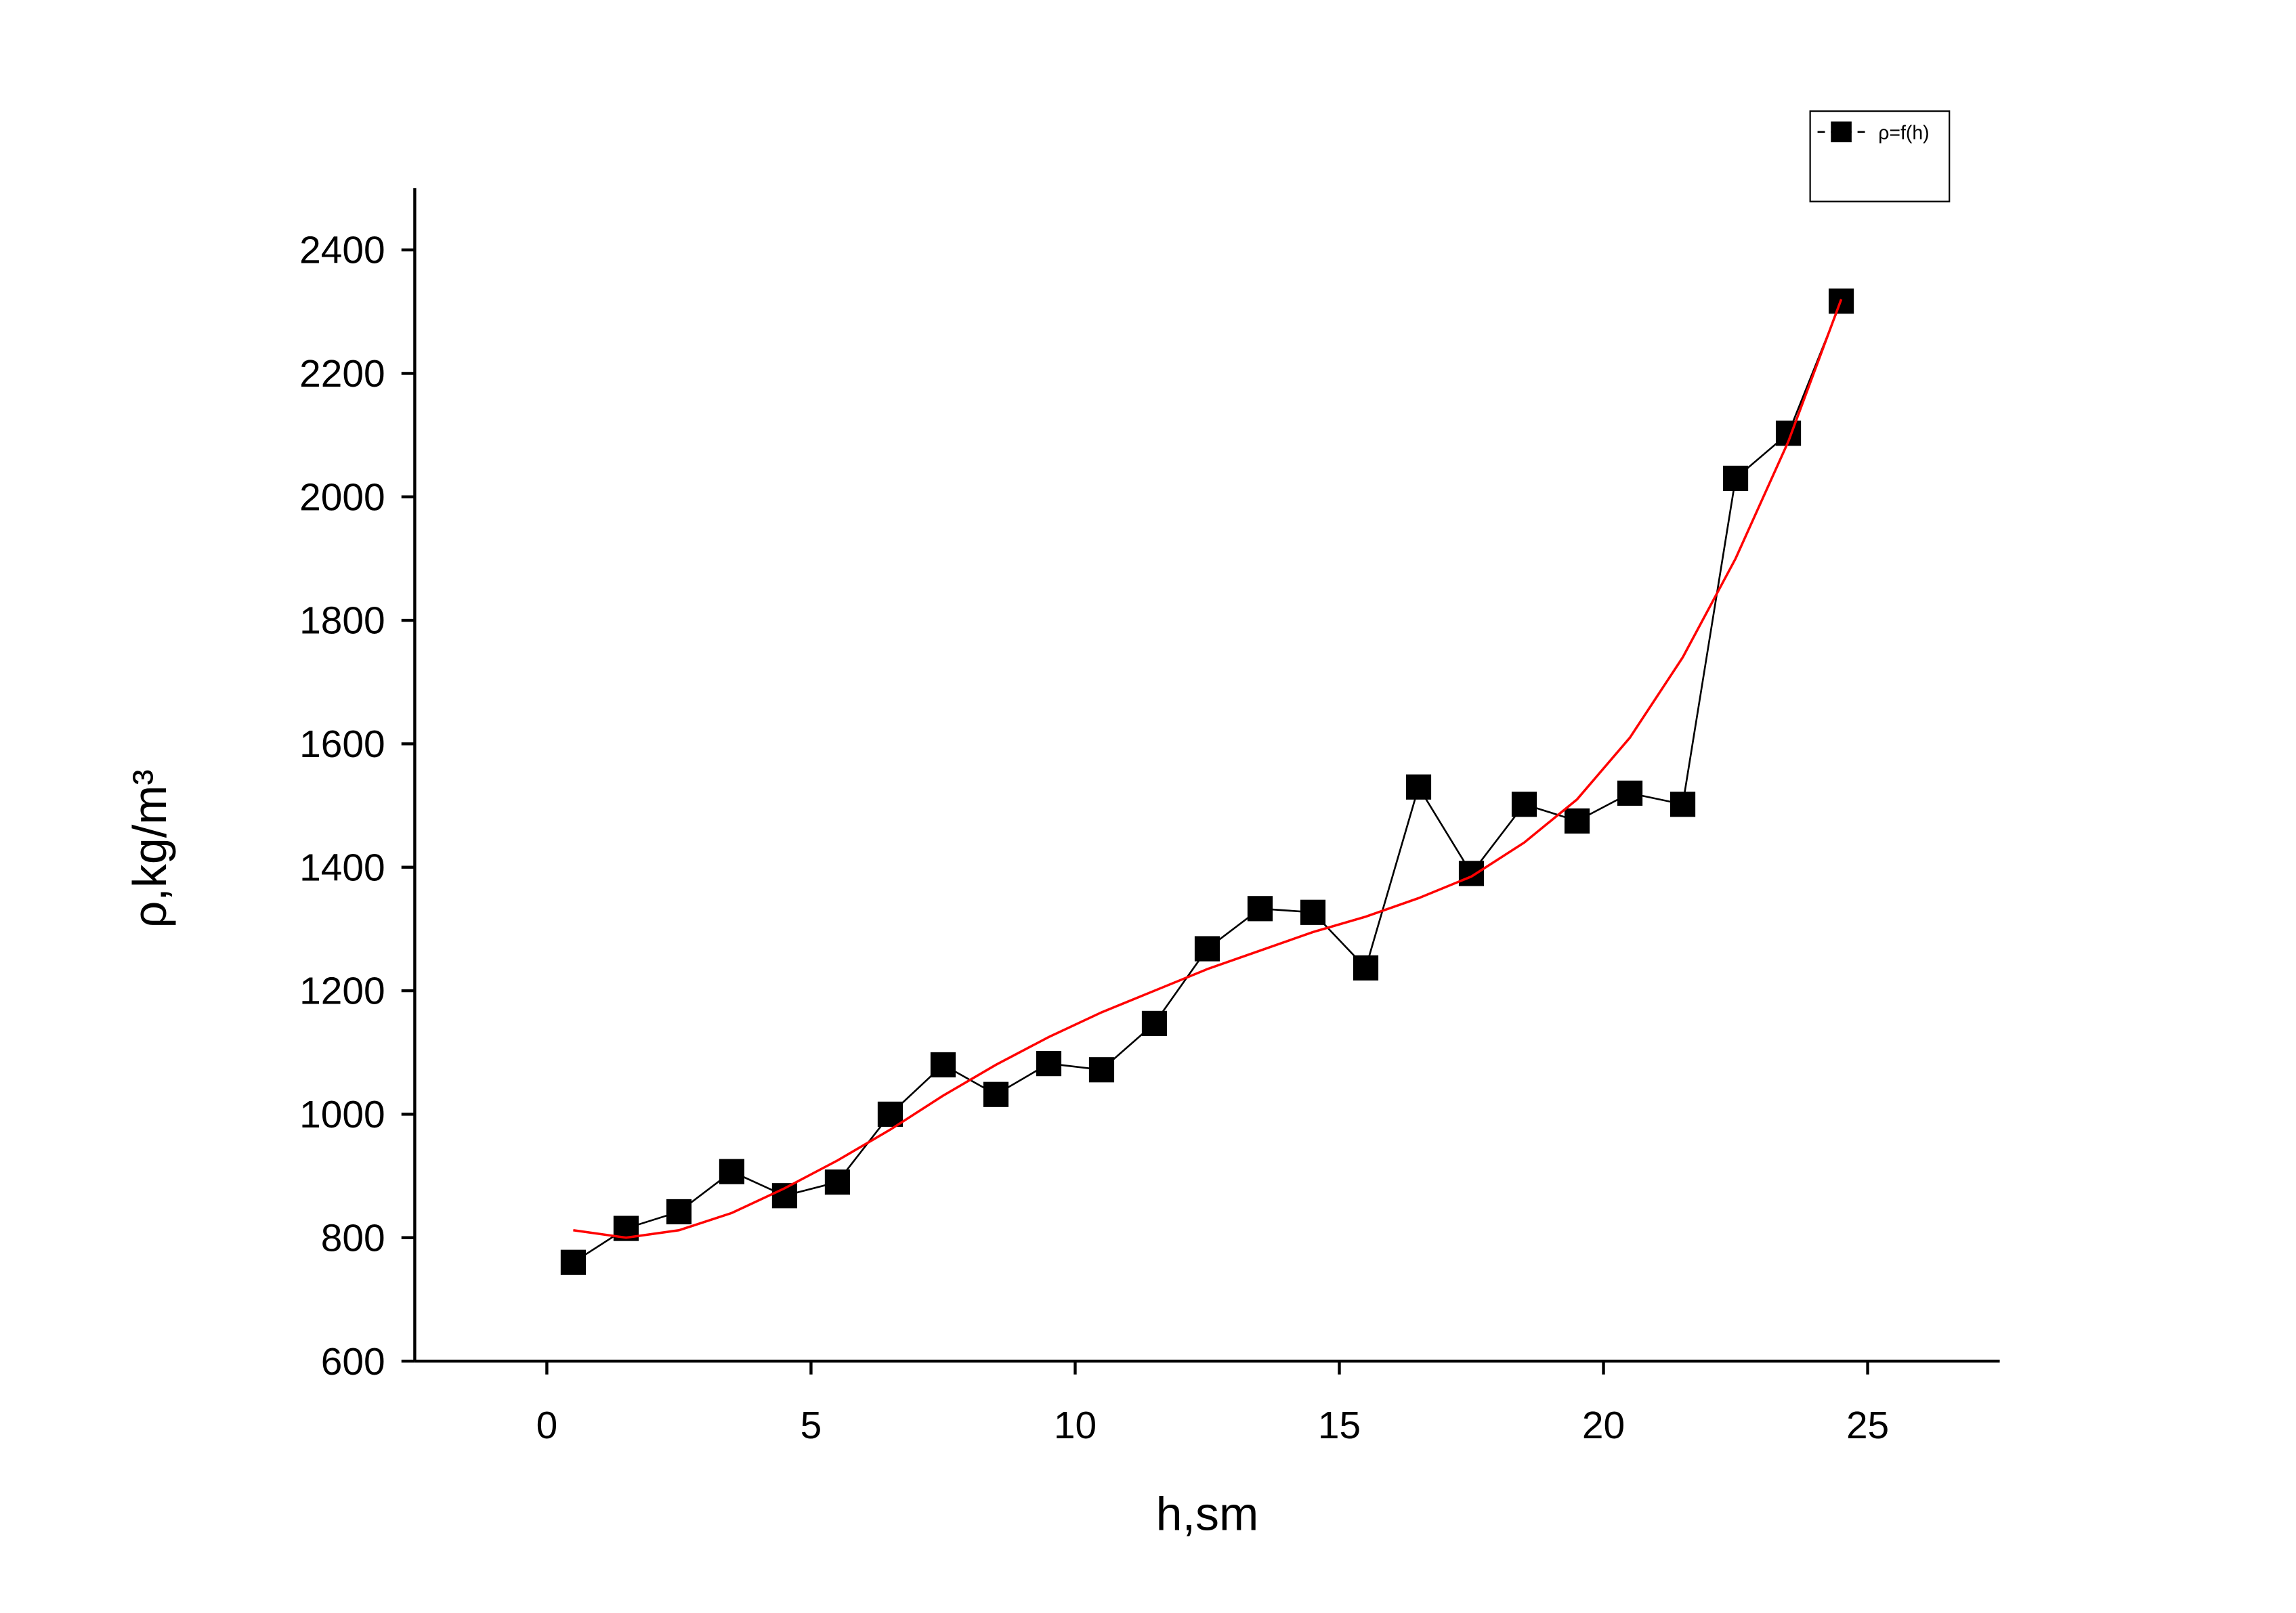 The width and height of the screenshot is (2296, 1613). What do you see at coordinates (811, 1425) in the screenshot?
I see `x-tick-label: 5` at bounding box center [811, 1425].